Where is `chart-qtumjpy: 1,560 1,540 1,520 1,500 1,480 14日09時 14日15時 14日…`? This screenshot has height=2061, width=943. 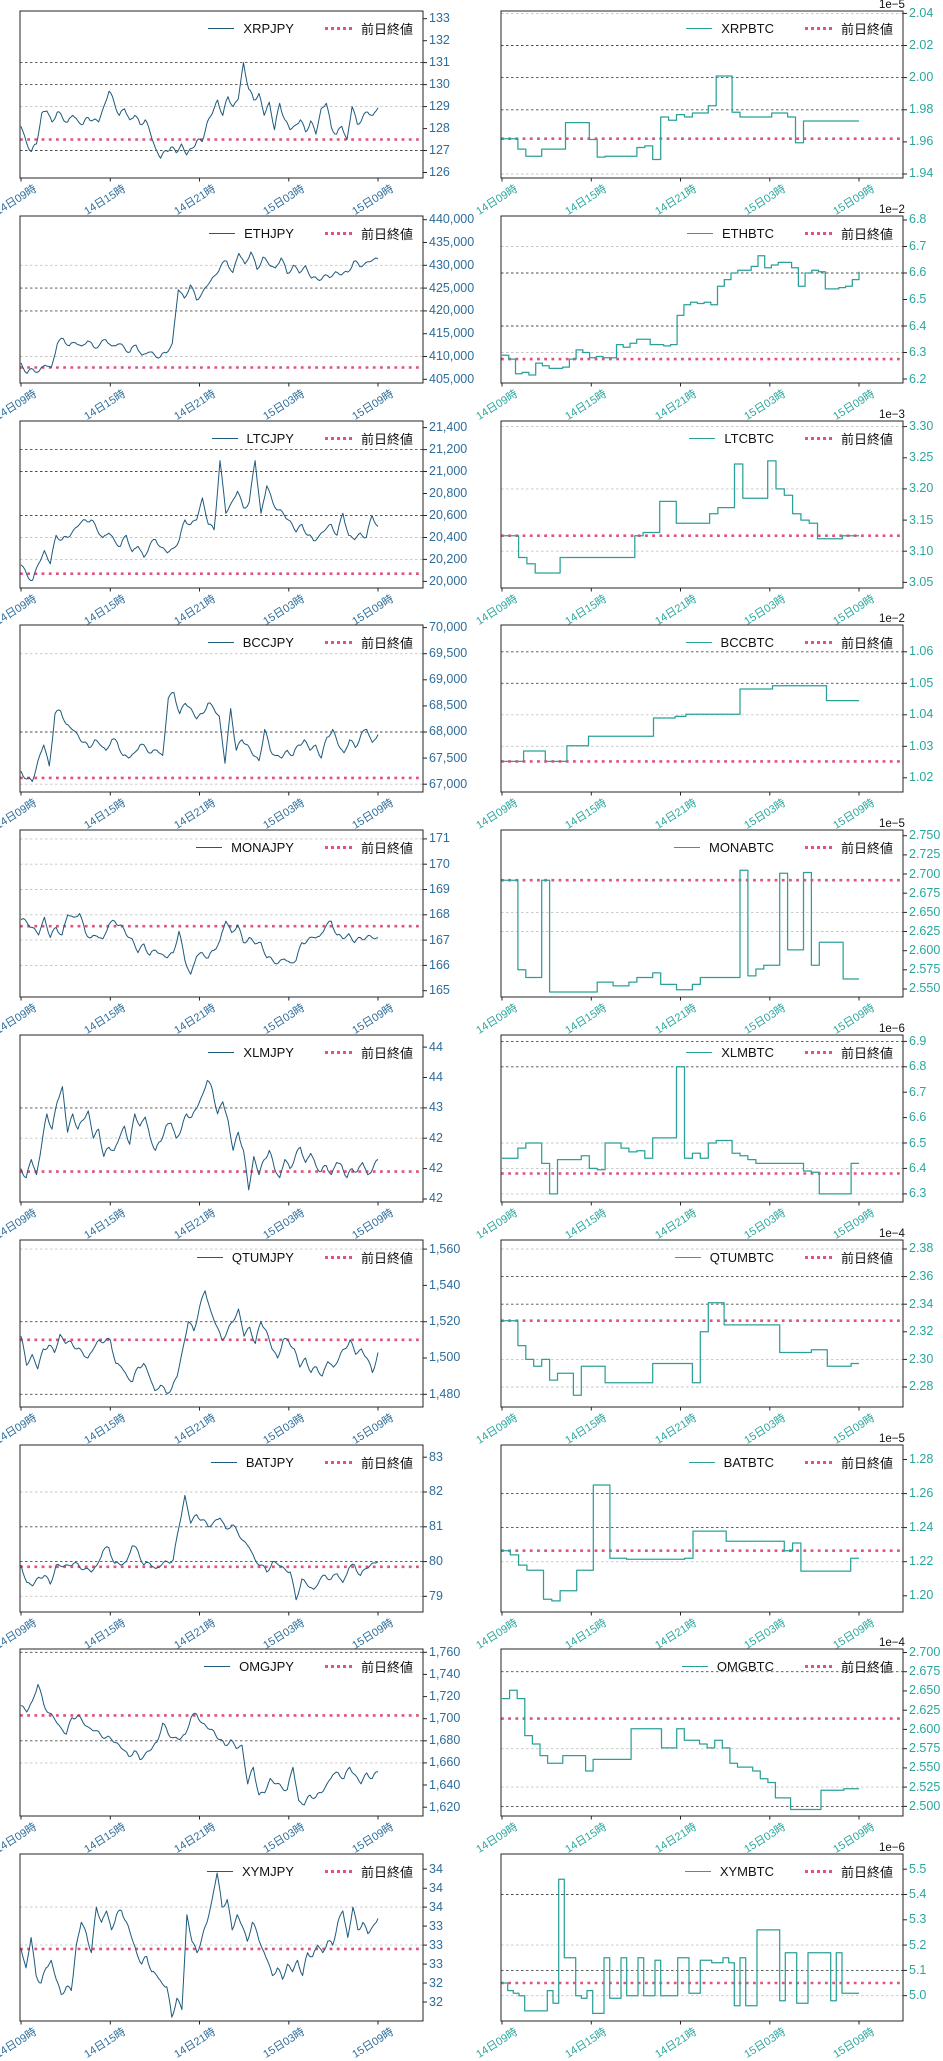
chart-qtumjpy: 1,560 1,540 1,520 1,500 1,480 14日09時 14日15時 14日… is located at coordinates (236, 1338).